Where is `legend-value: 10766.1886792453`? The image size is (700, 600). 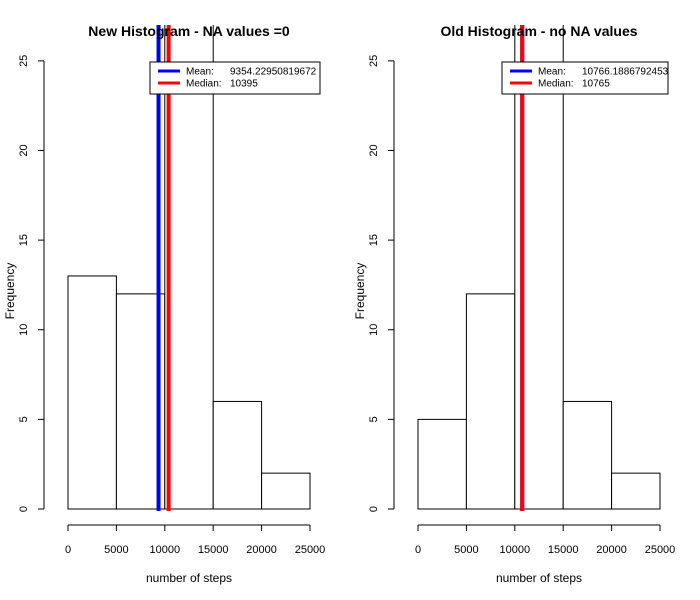 legend-value: 10766.1886792453 is located at coordinates (625, 72).